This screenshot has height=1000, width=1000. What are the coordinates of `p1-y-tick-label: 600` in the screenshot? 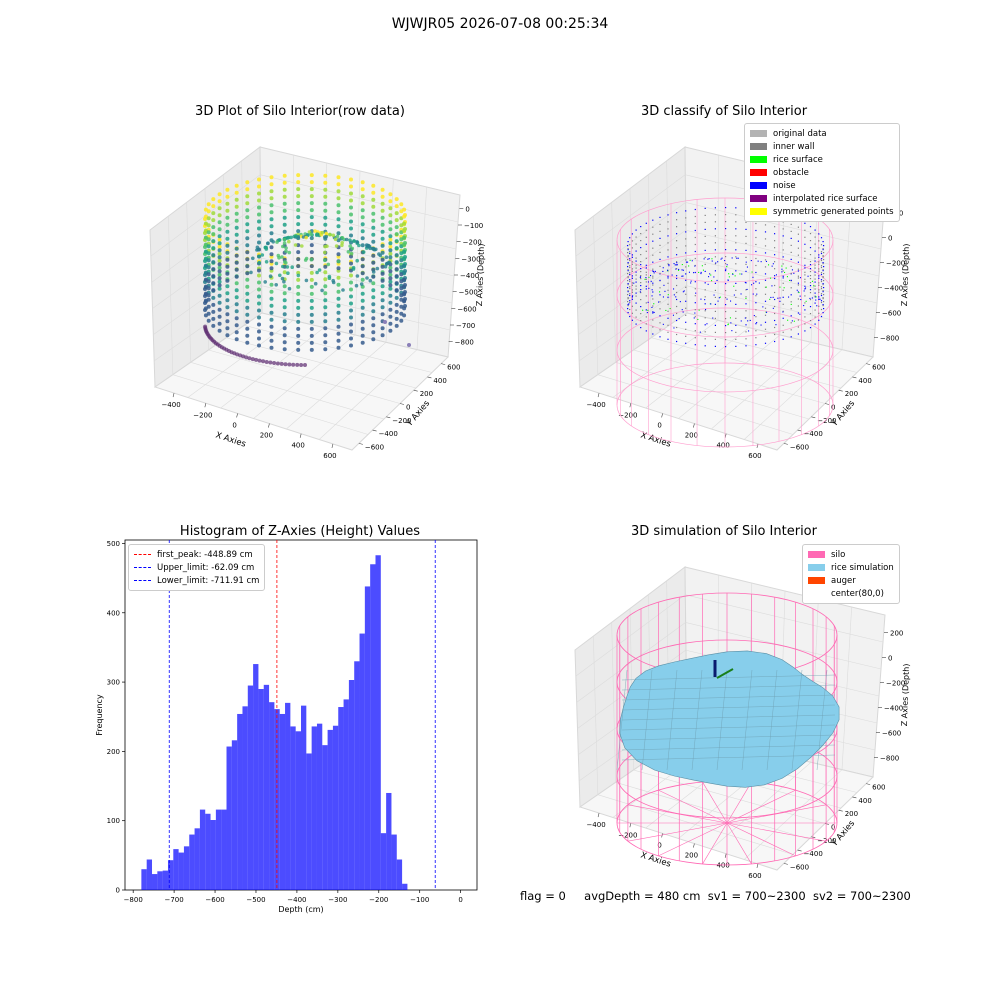 It's located at (453, 368).